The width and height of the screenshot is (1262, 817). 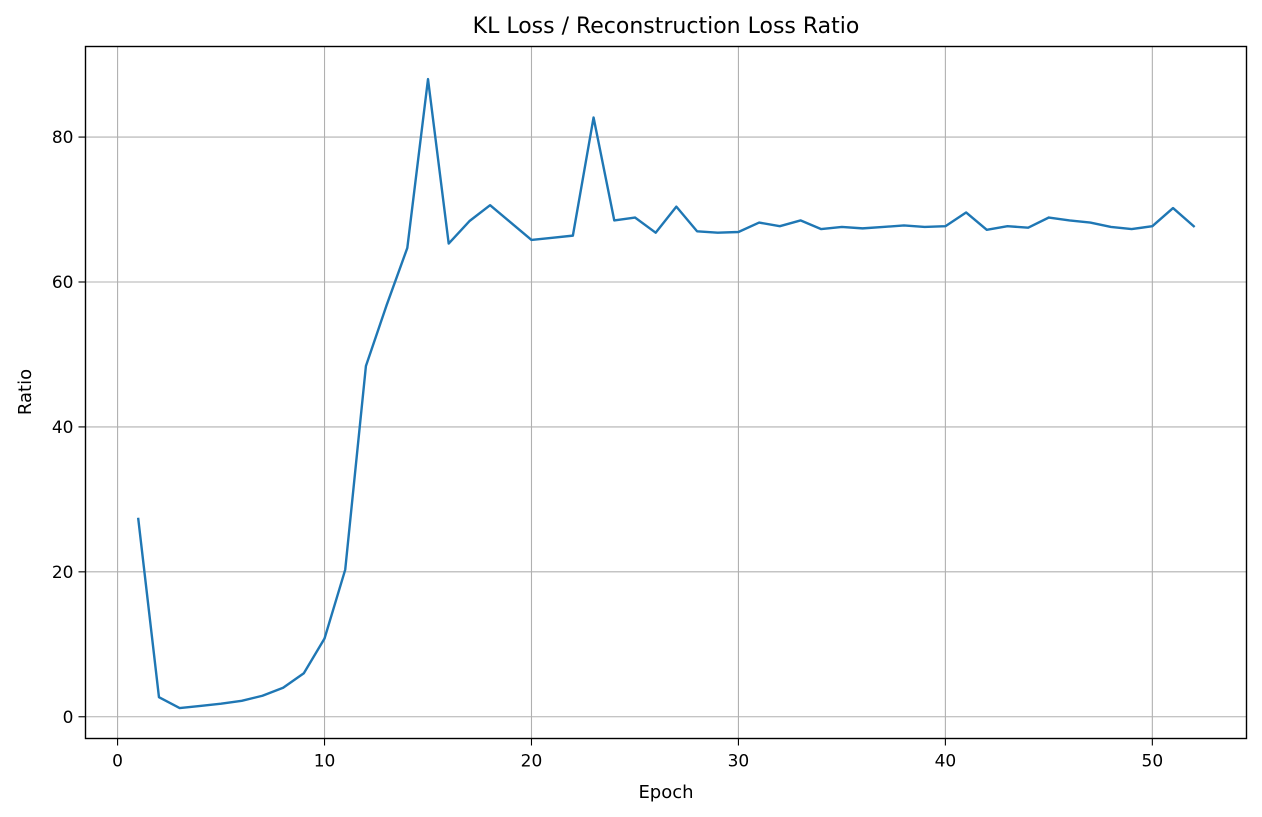 I want to click on chart-title: KL Loss / Reconstruction Loss Ratio, so click(x=666, y=26).